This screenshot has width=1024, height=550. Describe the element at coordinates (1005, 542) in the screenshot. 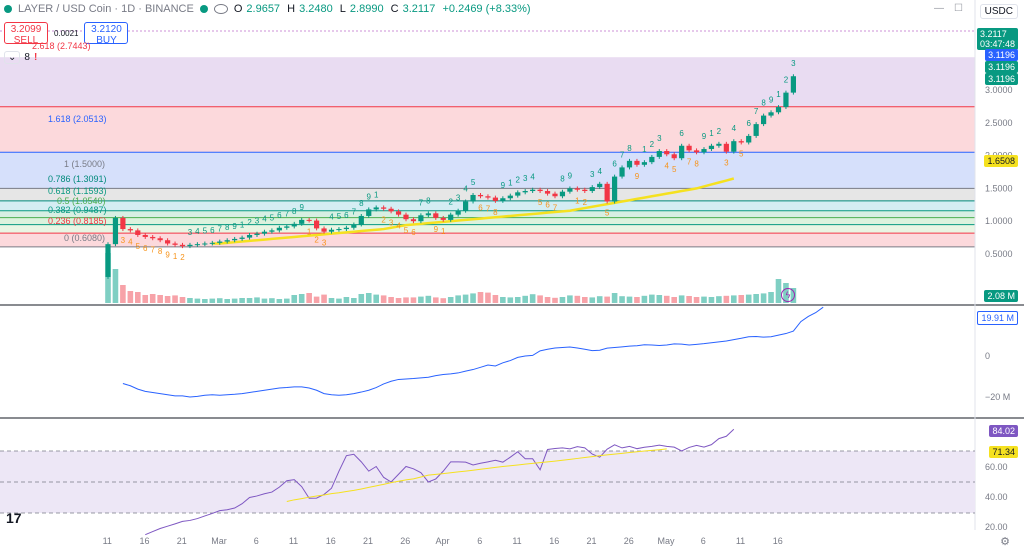

I see `gear-icon: ⚙` at that location.